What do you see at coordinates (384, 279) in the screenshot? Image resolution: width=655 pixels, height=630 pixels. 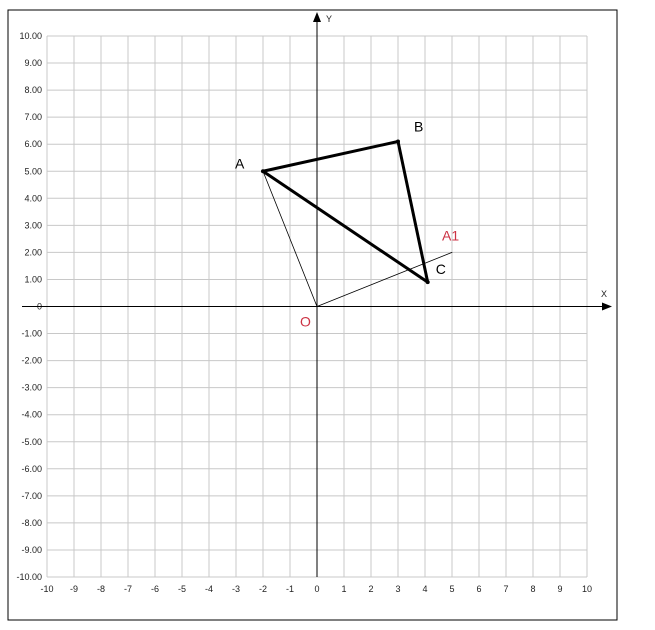 I see `segment-O-A1` at bounding box center [384, 279].